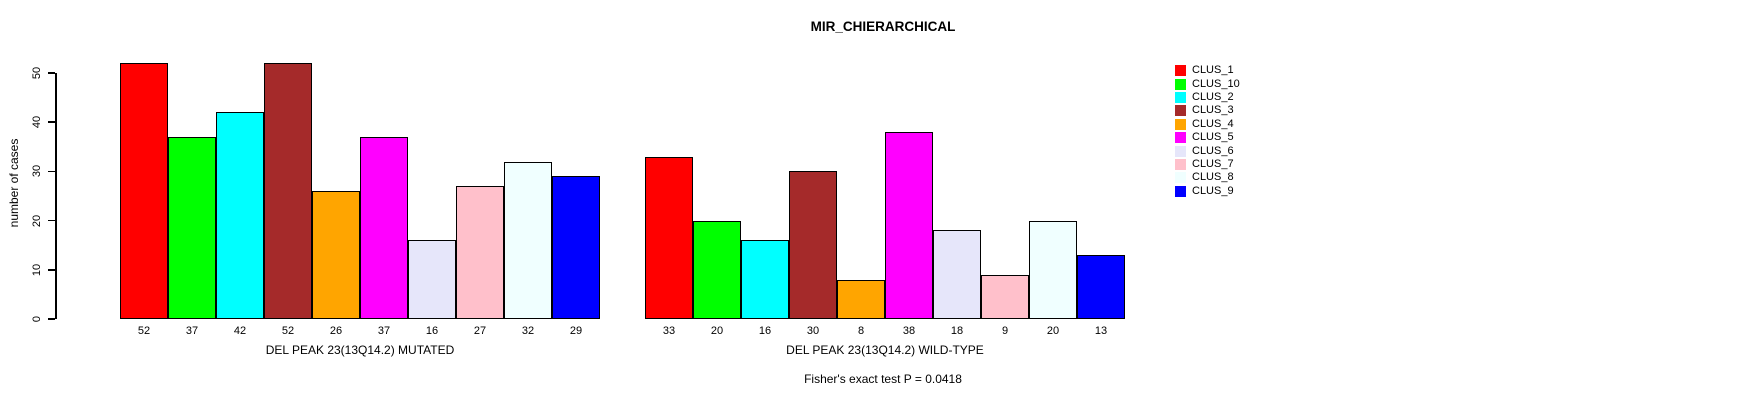  Describe the element at coordinates (14, 183) in the screenshot. I see `y-axis-label: number of cases` at that location.